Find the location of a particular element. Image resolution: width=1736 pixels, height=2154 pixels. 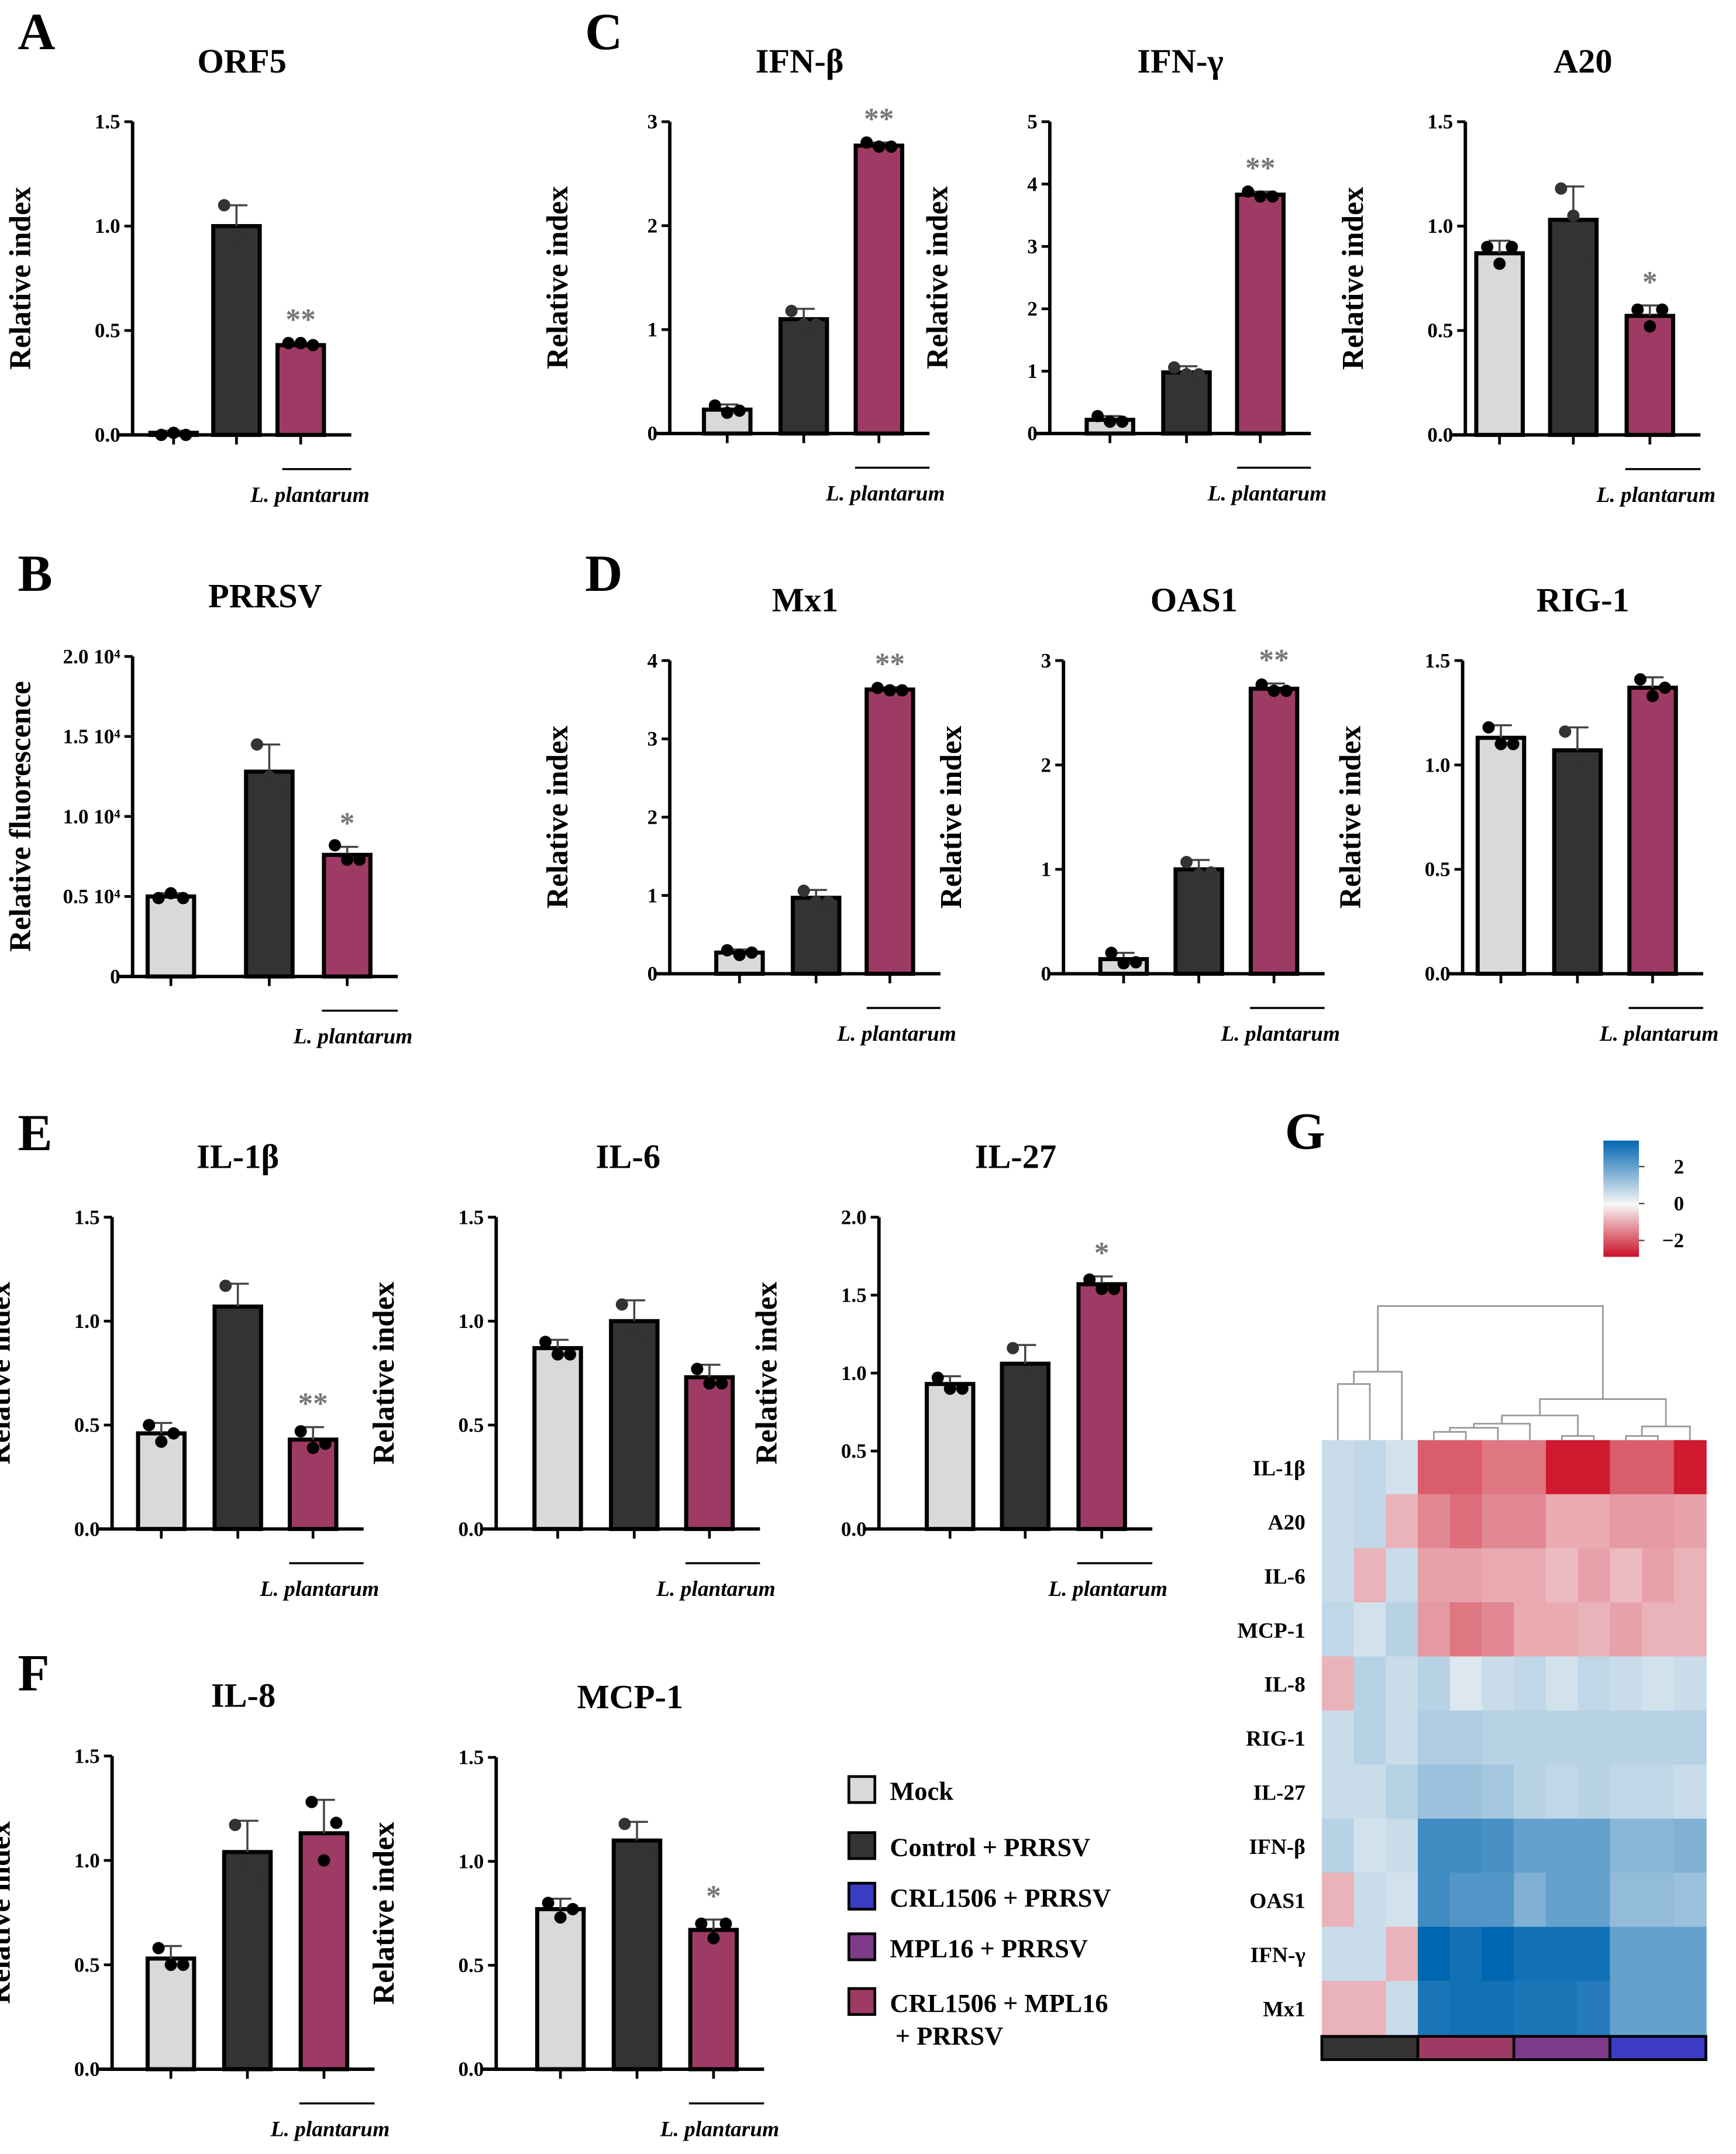

heatmap-row-label: IFN-γ is located at coordinates (1278, 1955).